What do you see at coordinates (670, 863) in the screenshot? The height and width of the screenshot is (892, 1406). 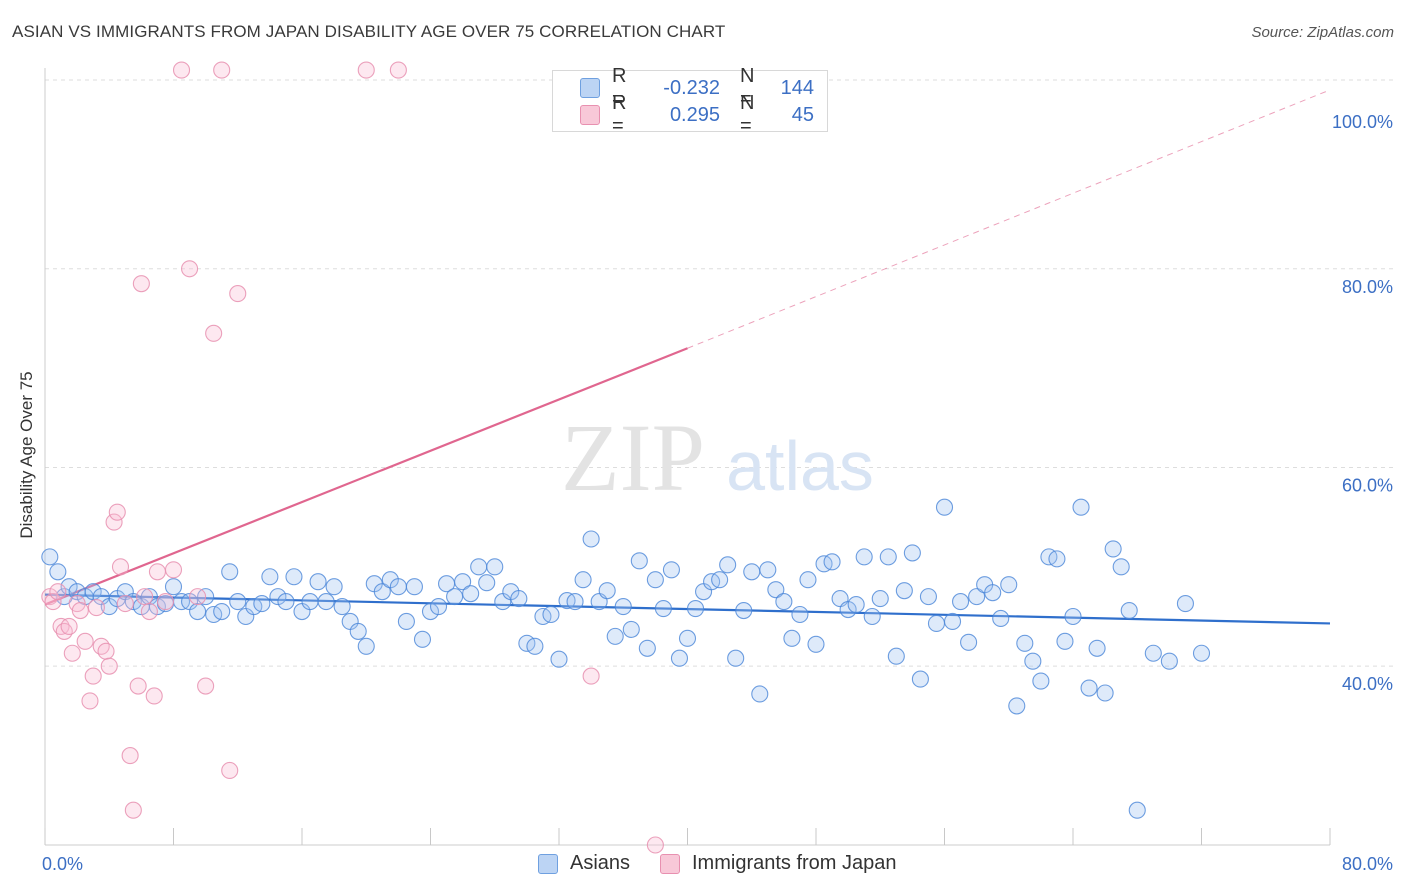 I see `series-swatch-japan` at bounding box center [670, 863].